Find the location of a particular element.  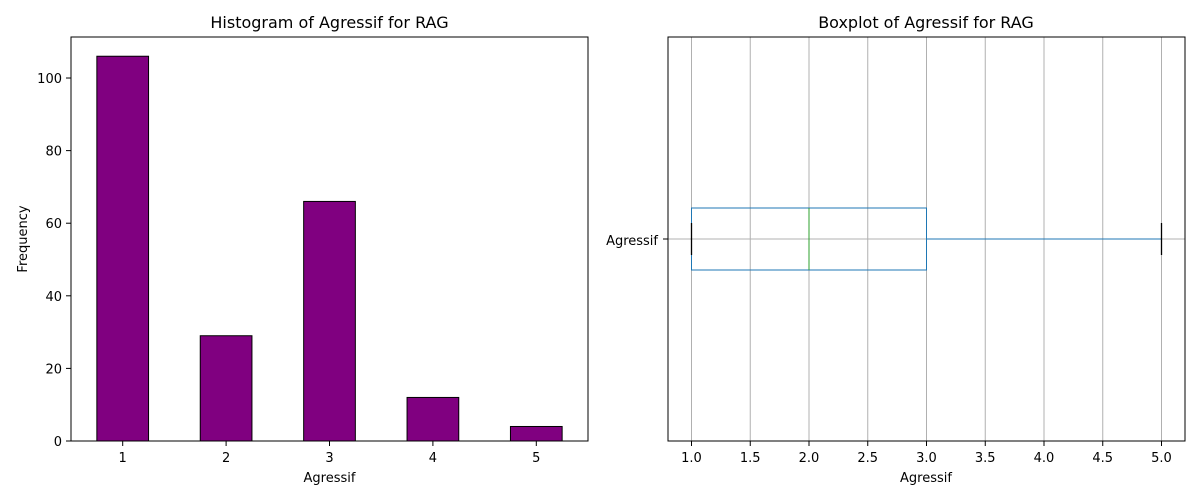

boxplot-x-tick-label: 4.0 is located at coordinates (1044, 458).